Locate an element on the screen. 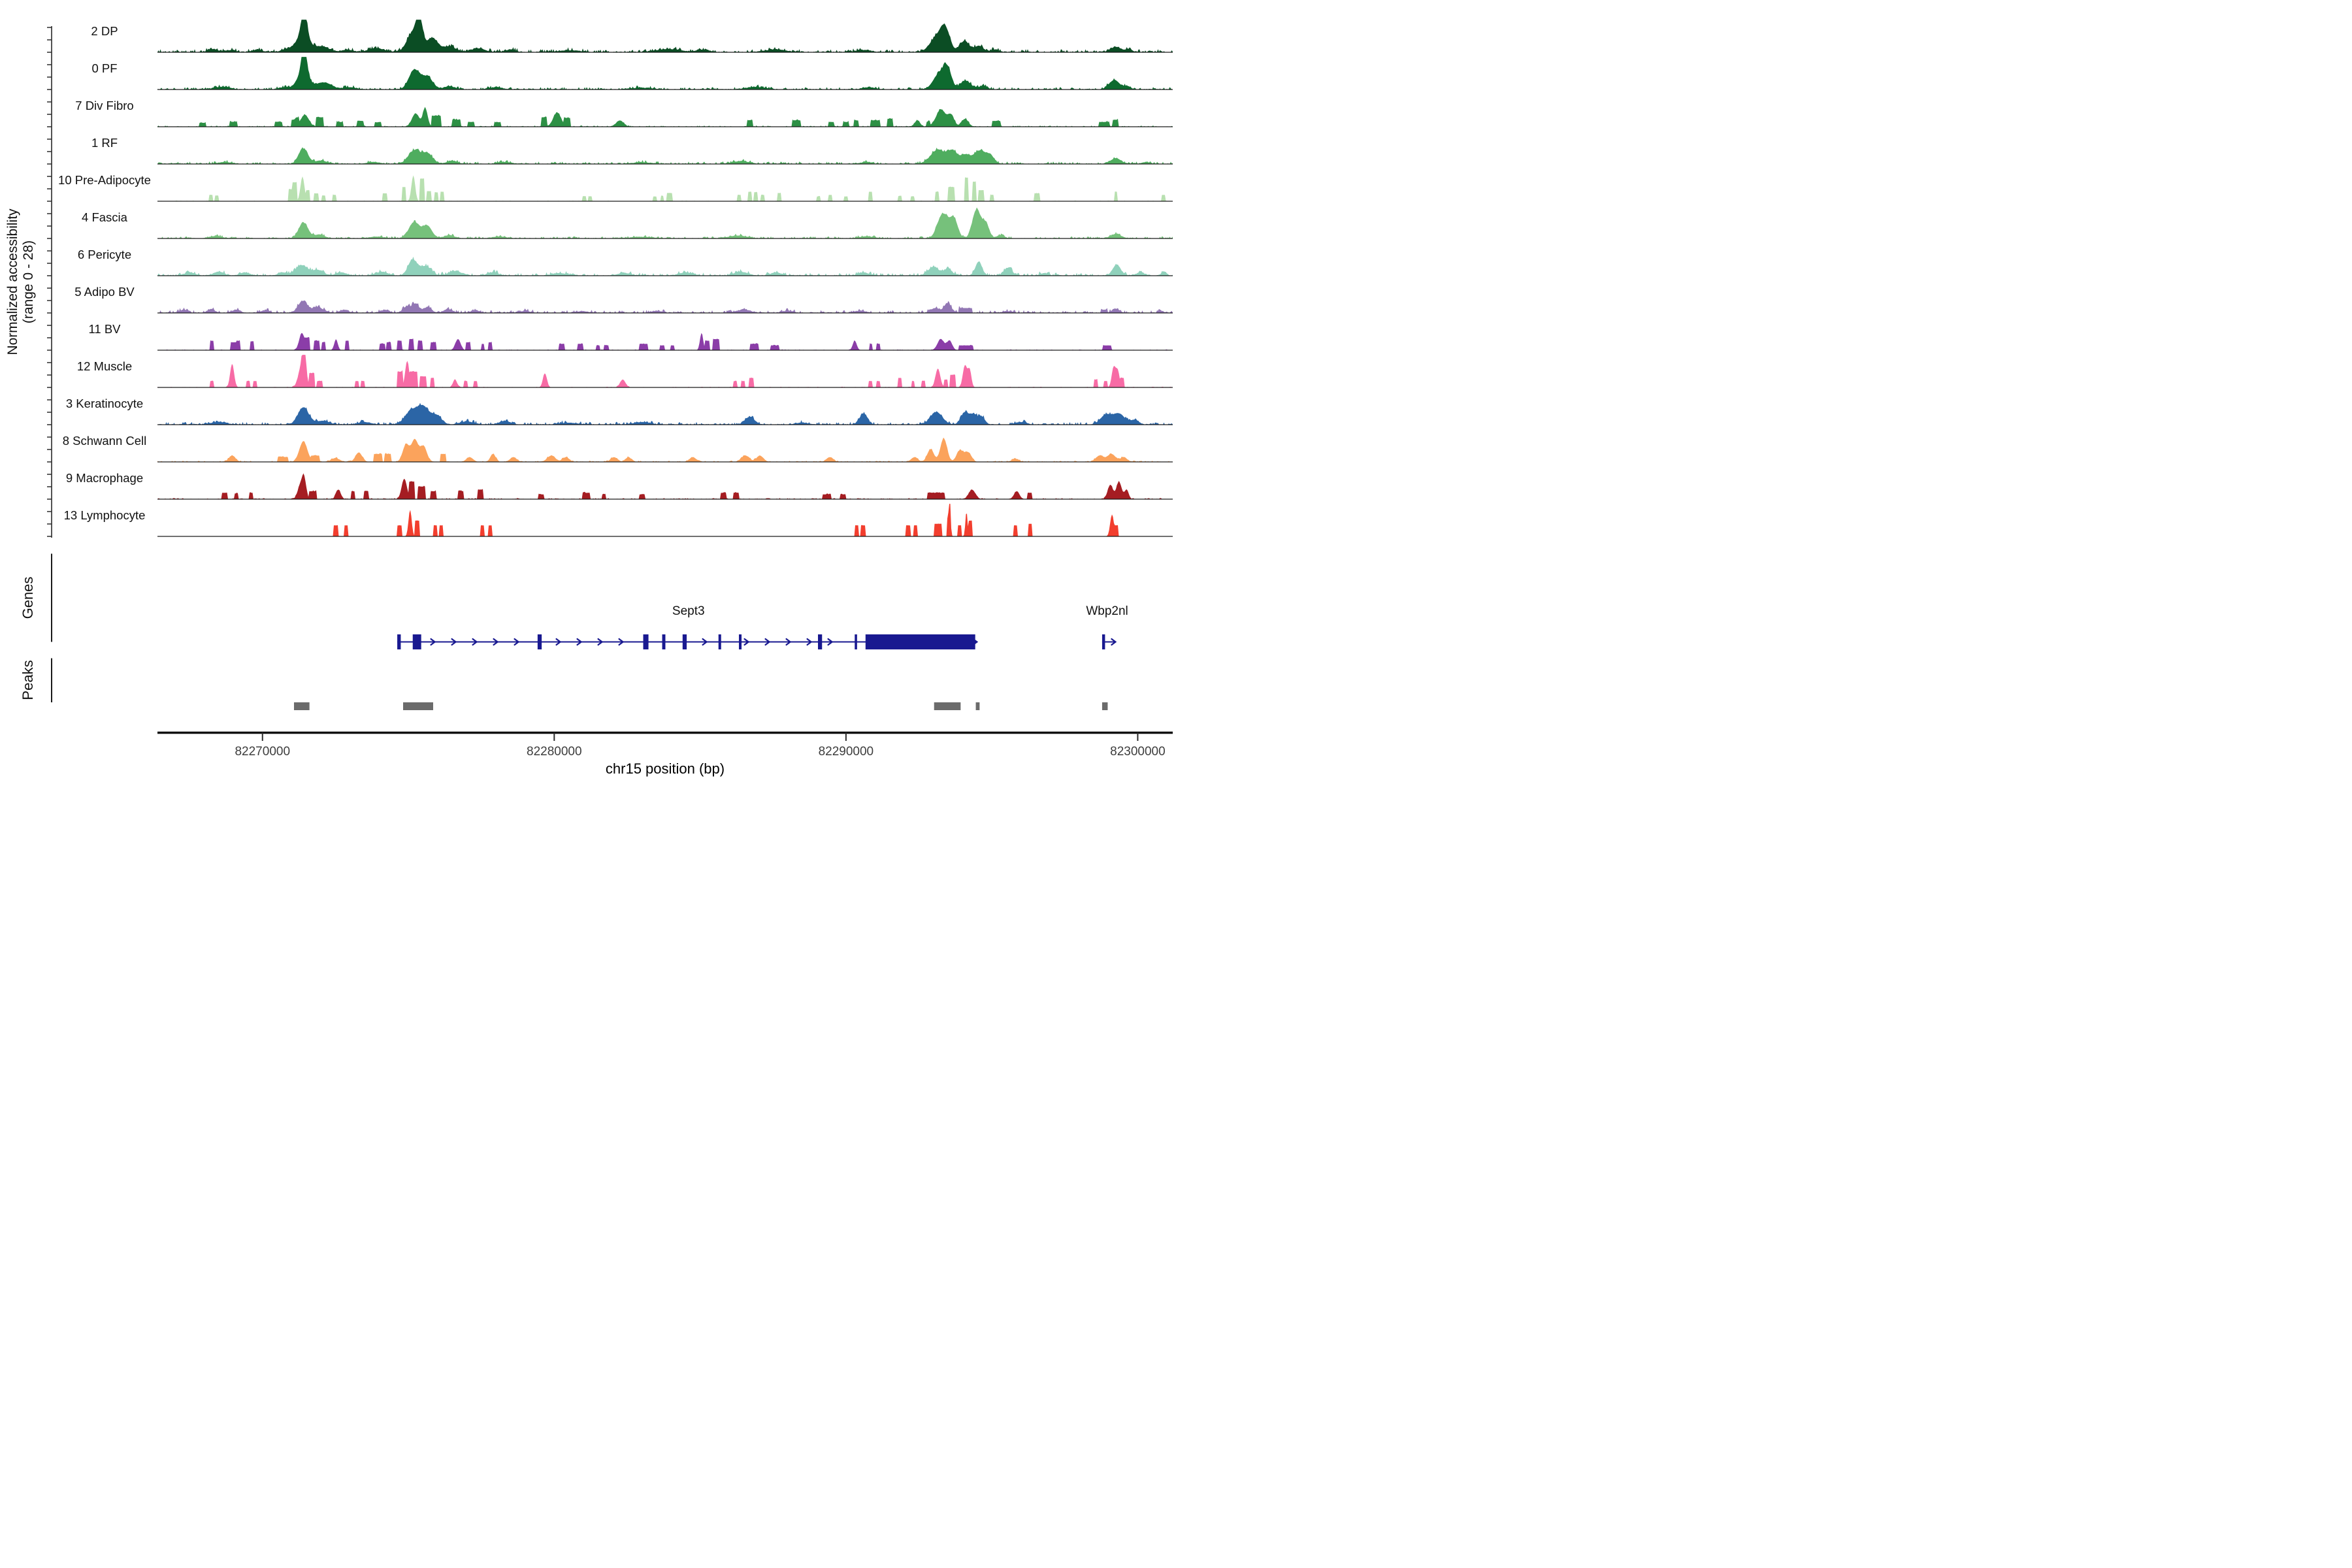  track-2-dp: 2 DP is located at coordinates (632, 36).